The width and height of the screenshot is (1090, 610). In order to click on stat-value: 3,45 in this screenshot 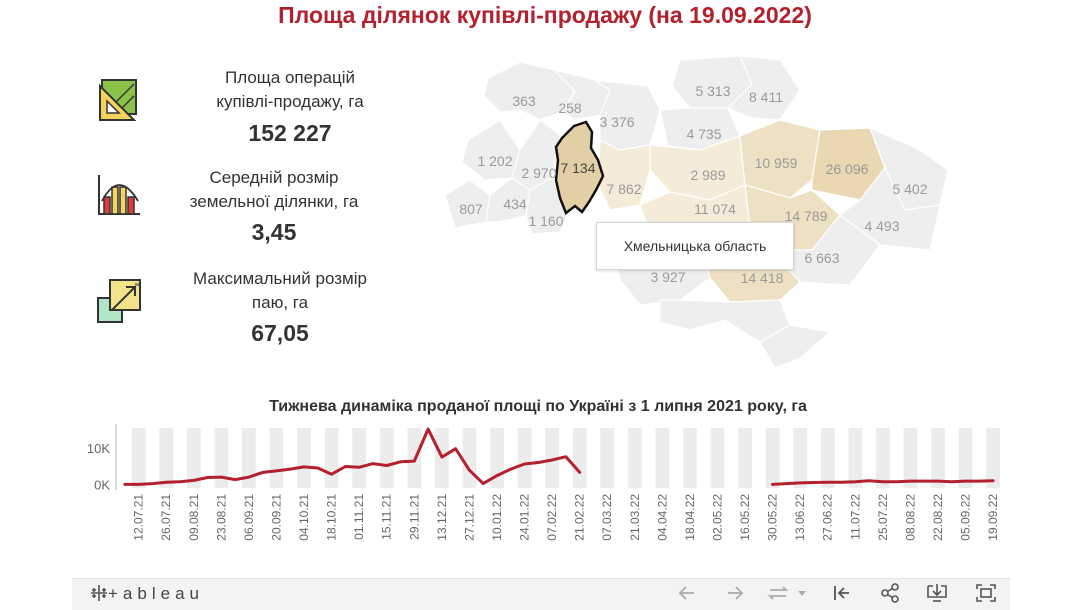, I will do `click(274, 232)`.